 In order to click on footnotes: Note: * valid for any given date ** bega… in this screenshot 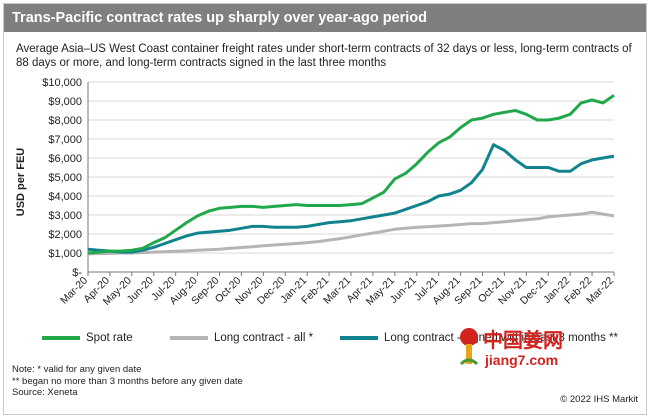, I will do `click(127, 381)`.